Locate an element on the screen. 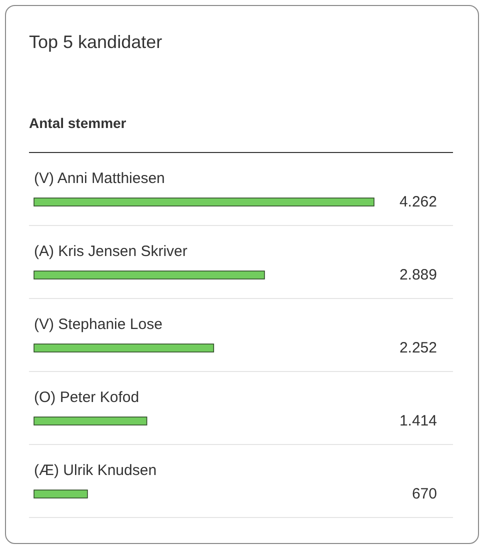 Image resolution: width=484 pixels, height=549 pixels. y-tick-label: (Æ) Ulrik Knudsen is located at coordinates (95, 470).